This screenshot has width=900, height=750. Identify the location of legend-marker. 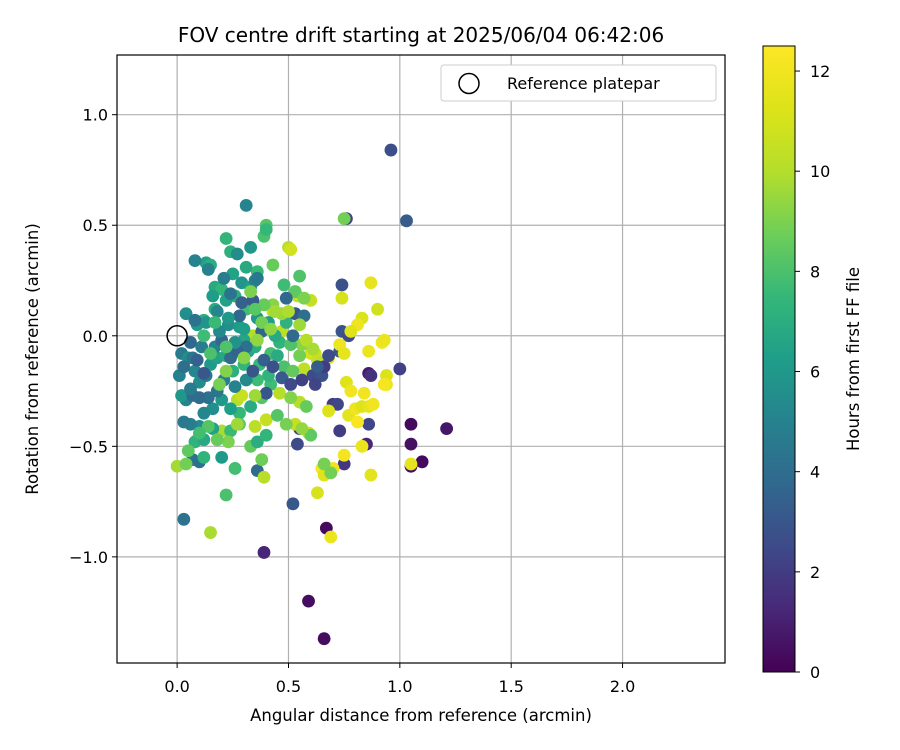
(469, 83).